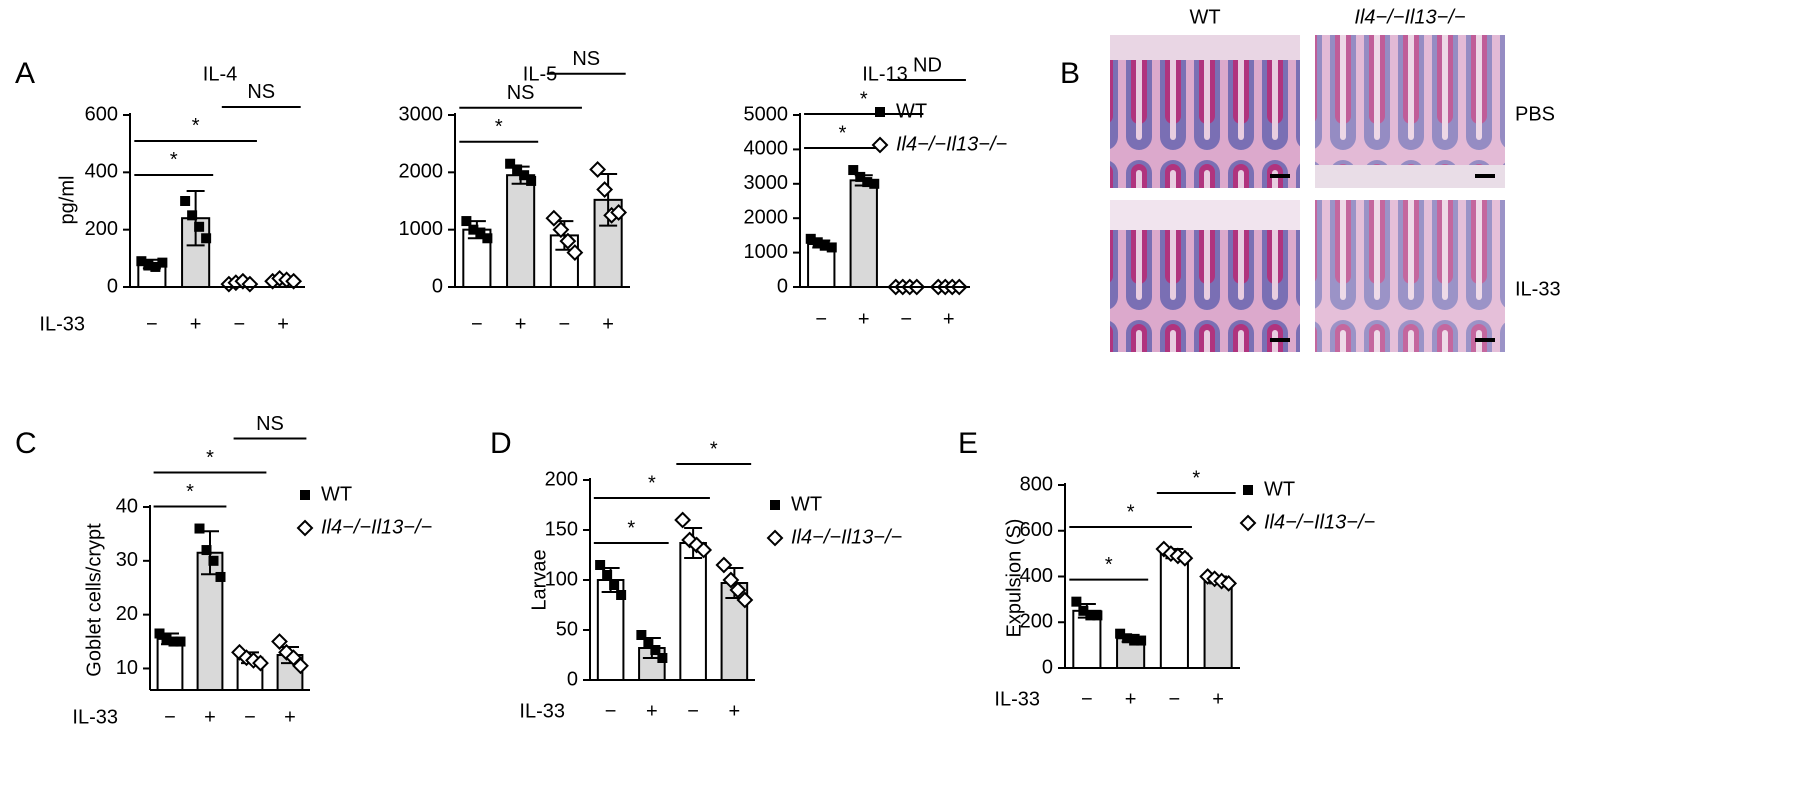 This screenshot has height=812, width=1800. What do you see at coordinates (220, 74) in the screenshot?
I see `chart-title: IL-4` at bounding box center [220, 74].